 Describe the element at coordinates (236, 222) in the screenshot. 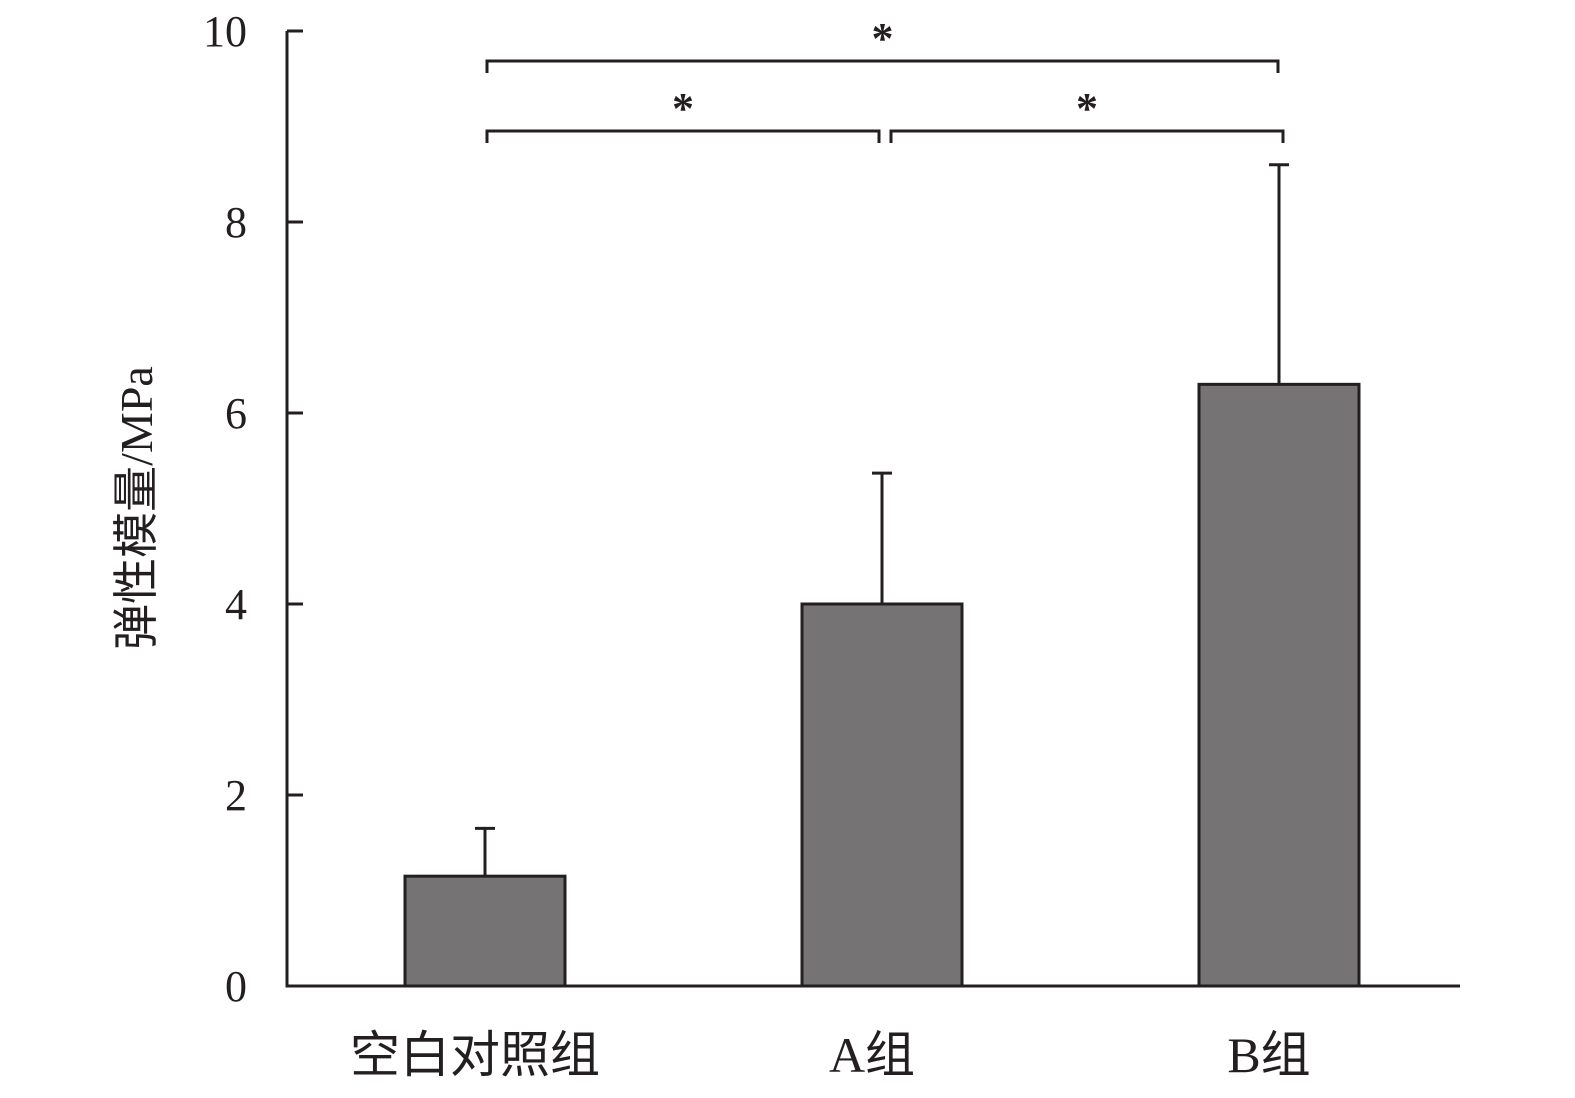

I see `y-tick-label: 8` at that location.